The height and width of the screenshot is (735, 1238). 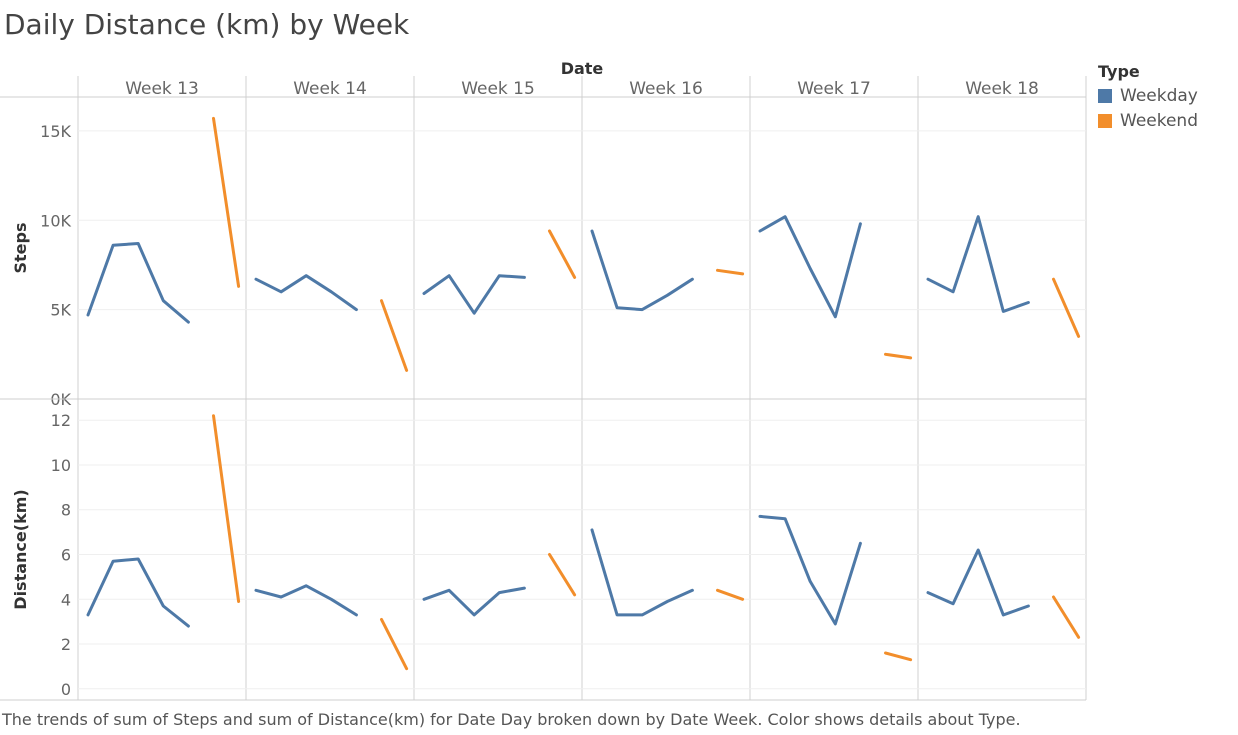 I want to click on y-tick-label: 15K, so click(x=55, y=131).